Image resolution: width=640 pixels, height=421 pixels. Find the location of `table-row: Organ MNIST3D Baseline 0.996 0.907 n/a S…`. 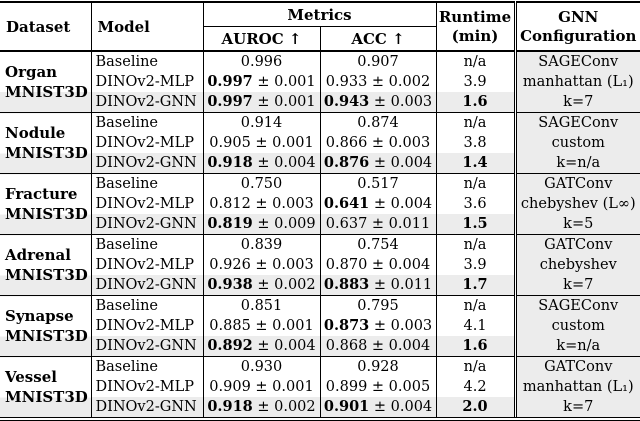

table-row: Organ MNIST3D Baseline 0.996 0.907 n/a S… is located at coordinates (320, 82).